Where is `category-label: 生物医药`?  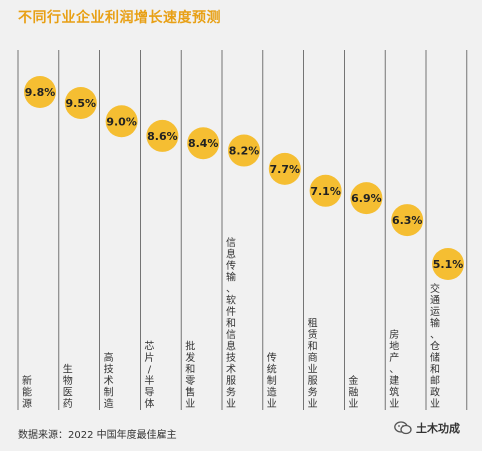
category-label: 生物医药 is located at coordinates (68, 387).